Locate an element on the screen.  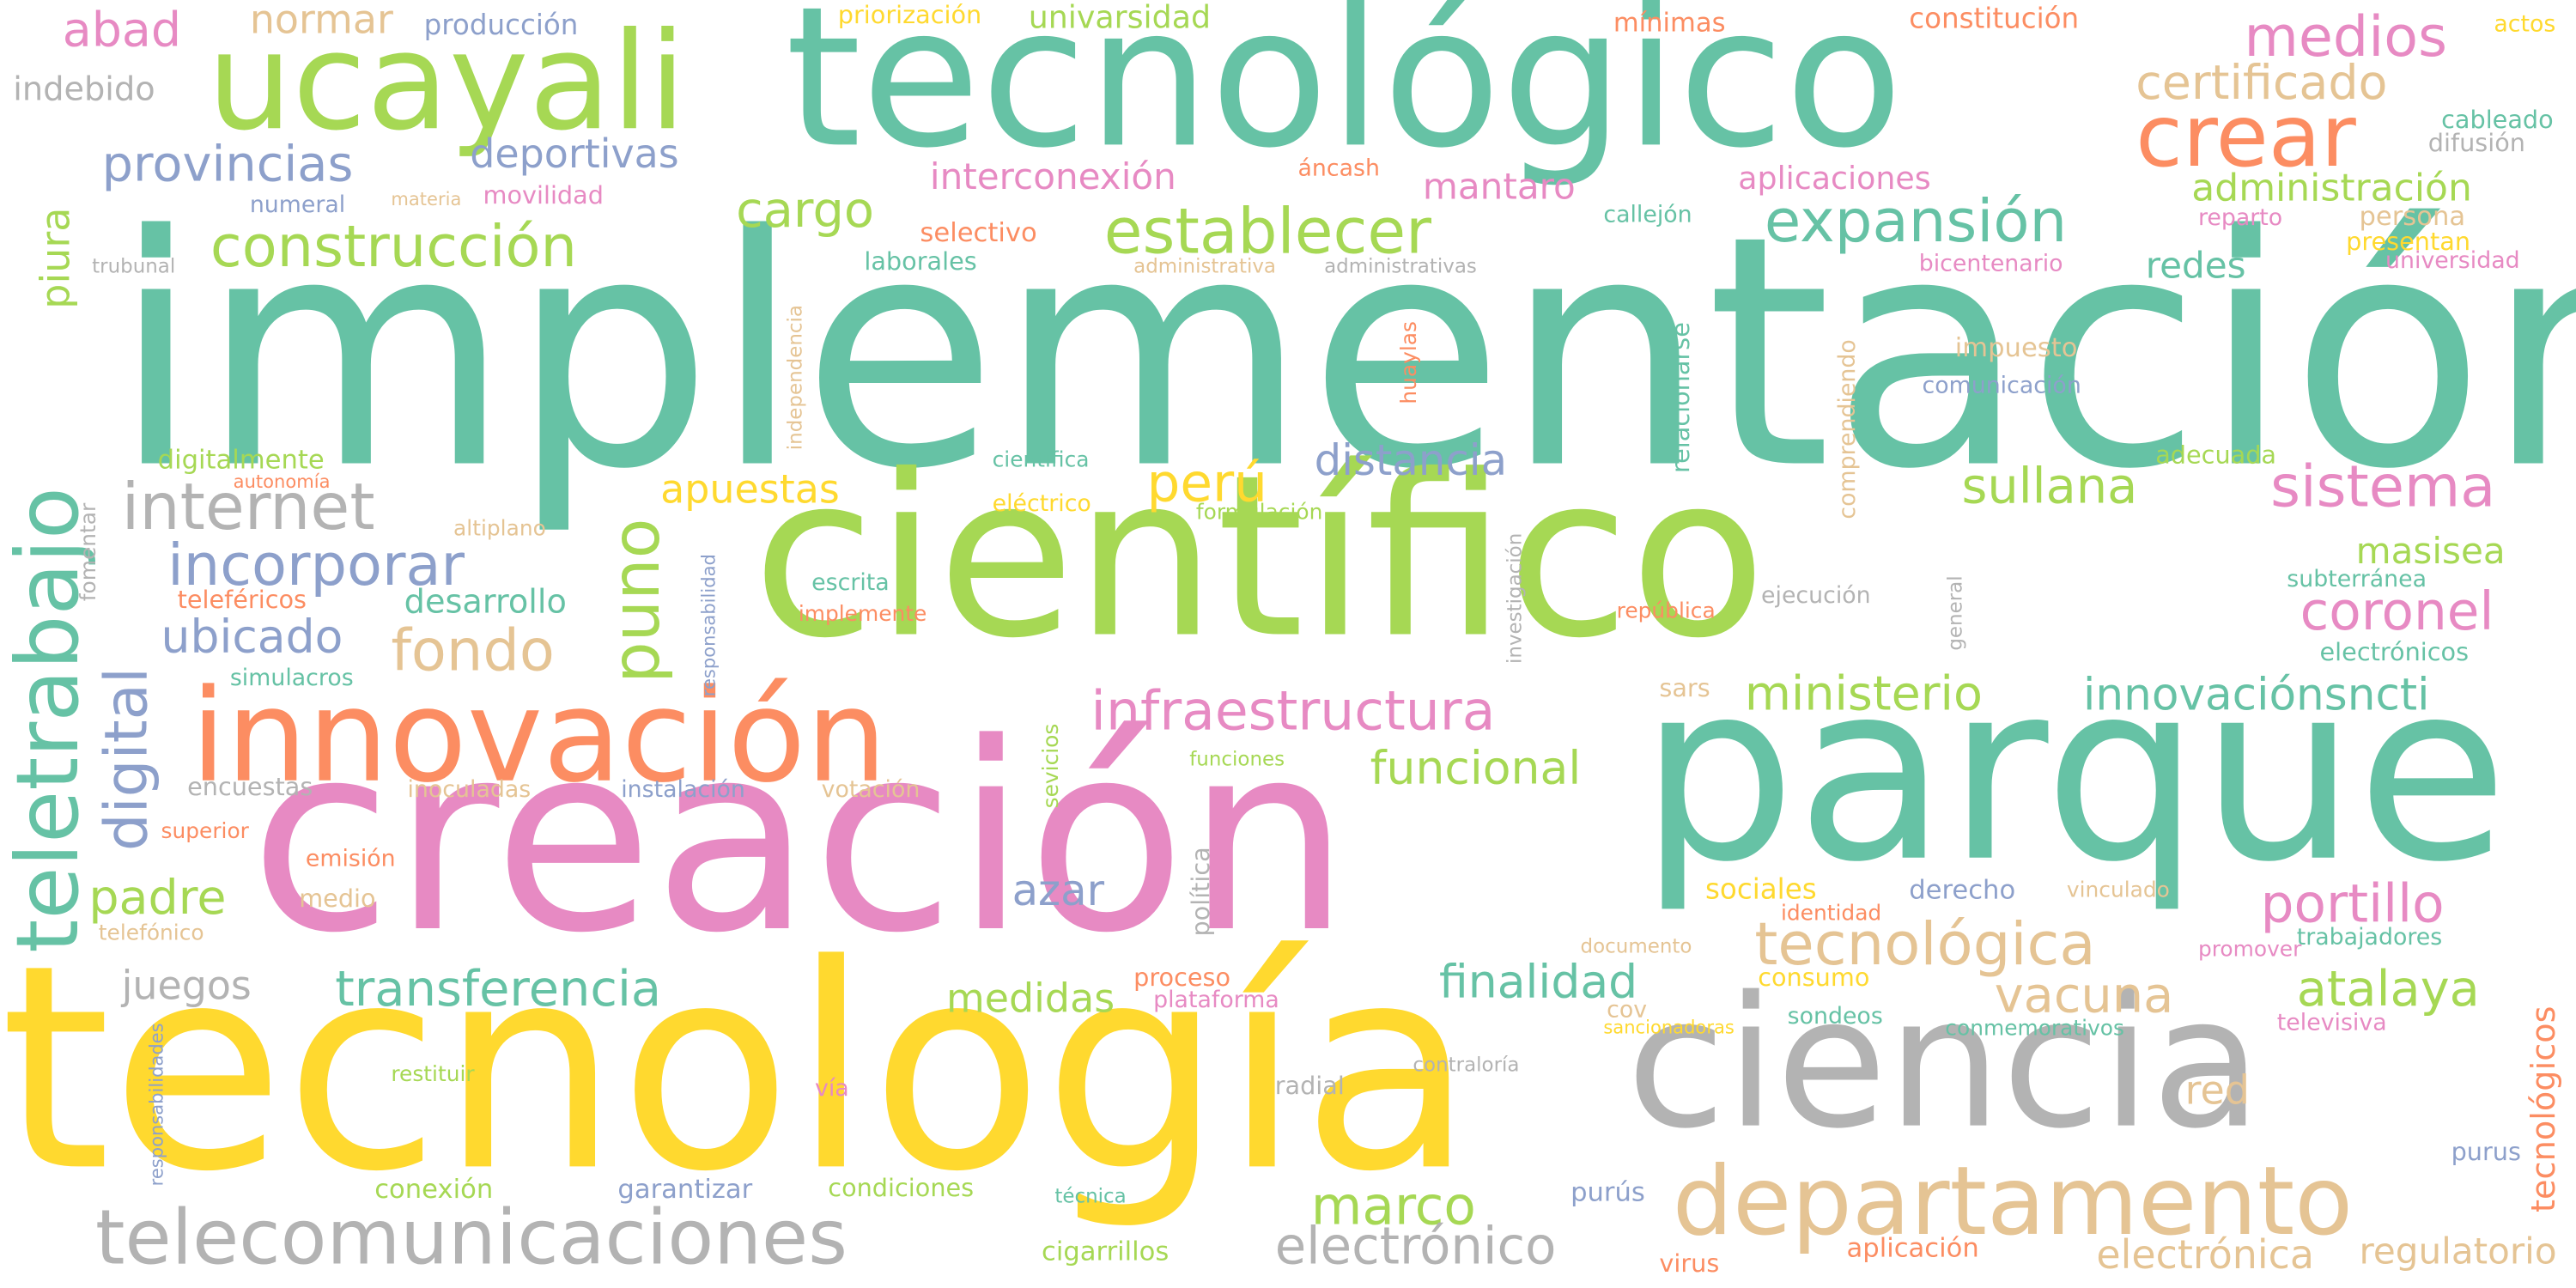
word-cloud-word: numeral is located at coordinates (297, 205).